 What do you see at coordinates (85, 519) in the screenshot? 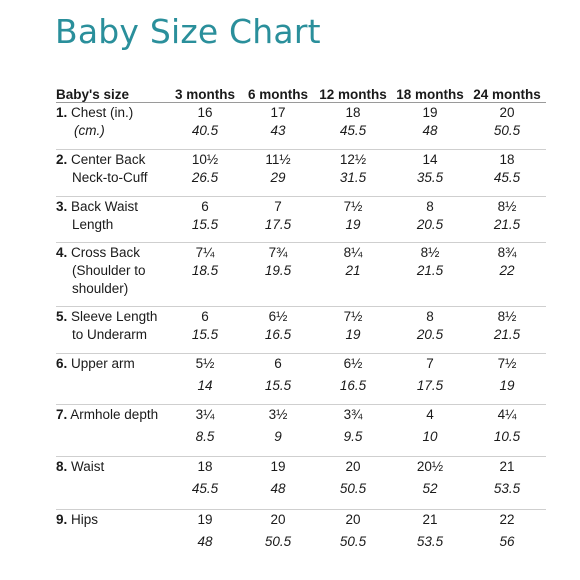
I see `measurement-name: Hips` at bounding box center [85, 519].